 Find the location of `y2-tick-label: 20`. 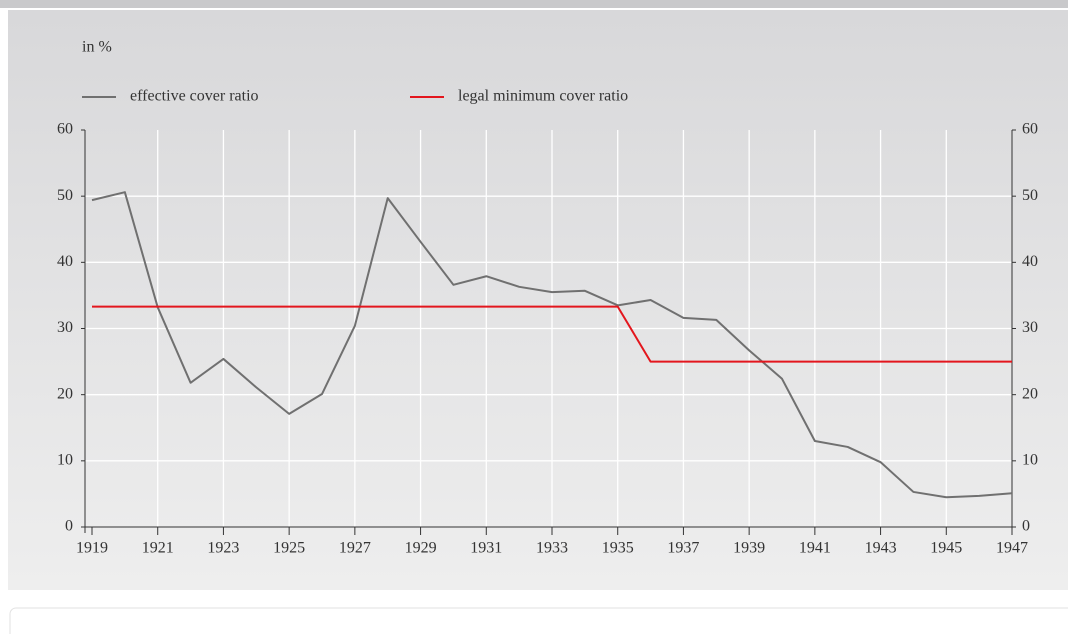

y2-tick-label: 20 is located at coordinates (1030, 393).